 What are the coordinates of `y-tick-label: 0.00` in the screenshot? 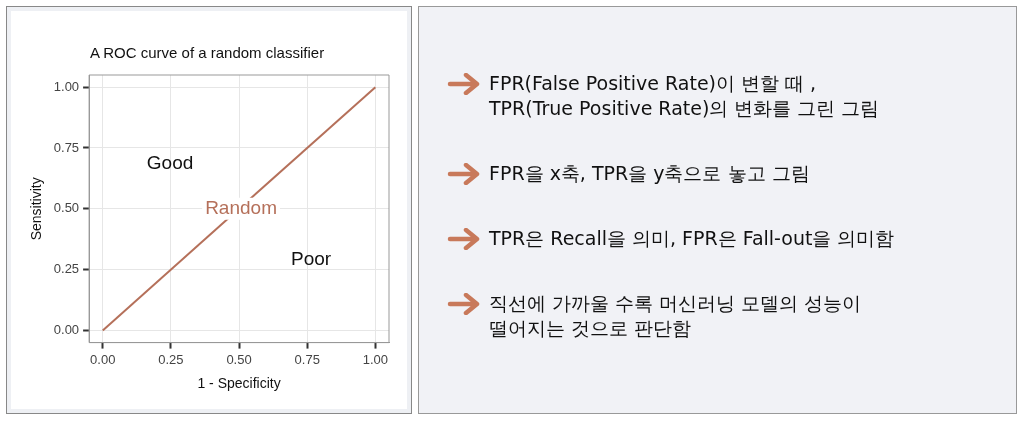 It's located at (66, 330).